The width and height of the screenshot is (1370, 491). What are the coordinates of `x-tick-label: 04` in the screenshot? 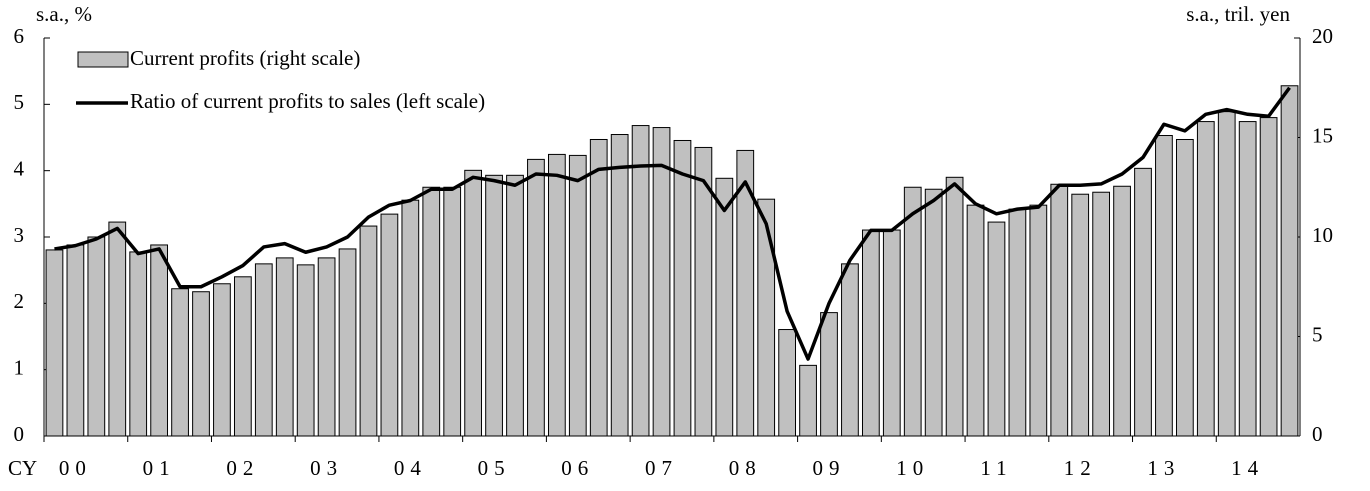 It's located at (410, 468).